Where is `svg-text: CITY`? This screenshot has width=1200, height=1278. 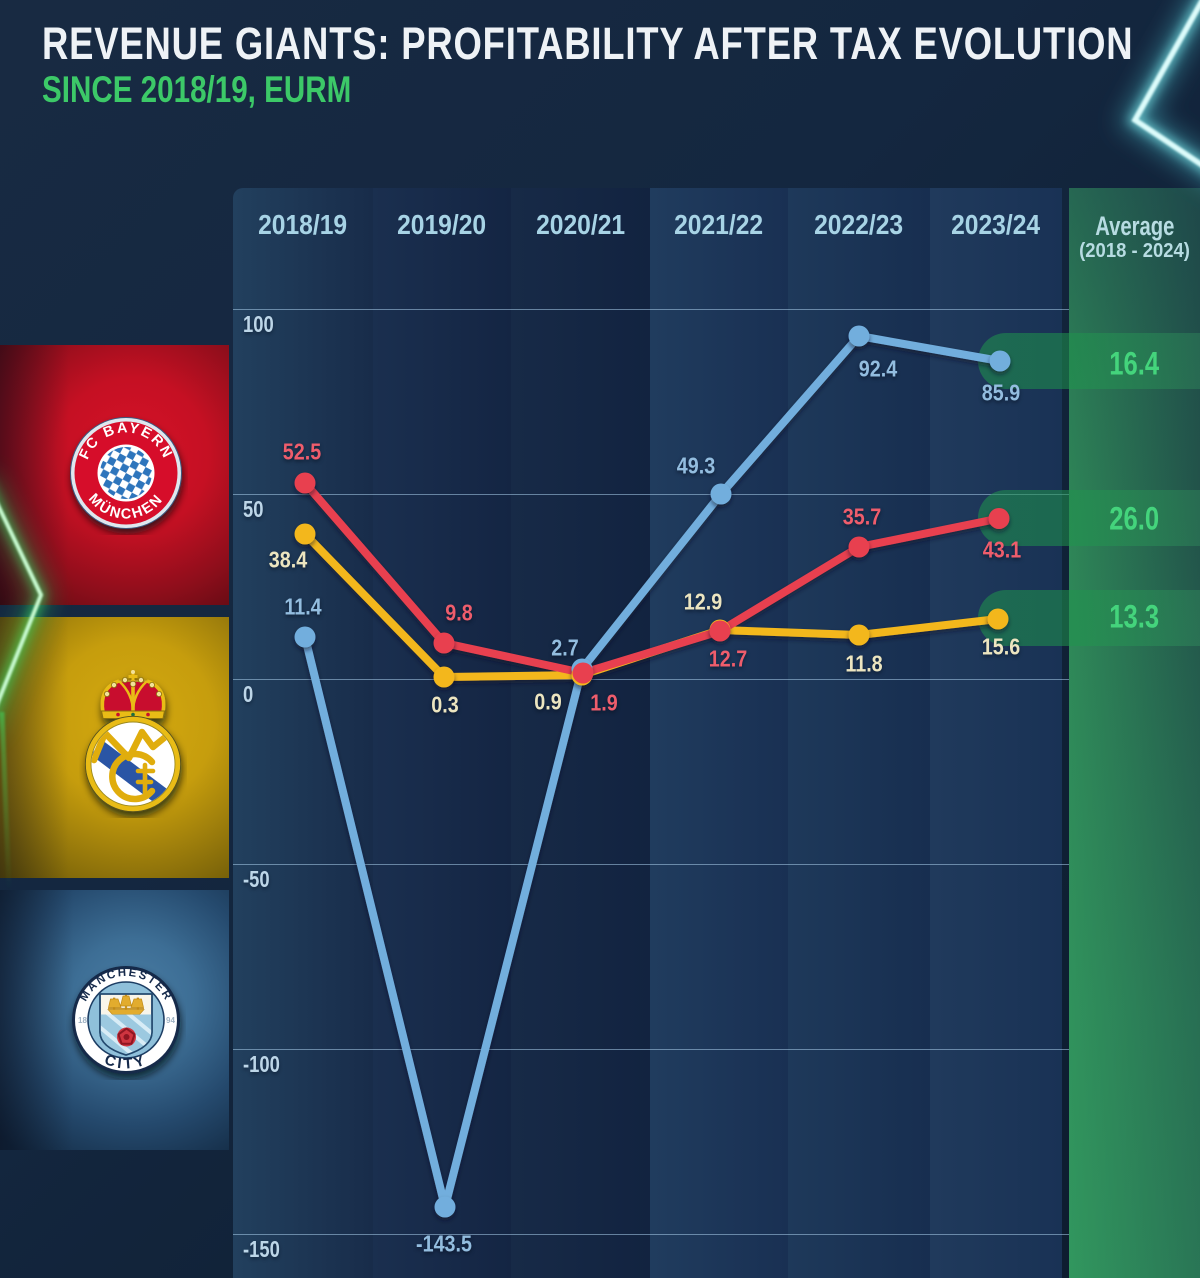
svg-text: CITY is located at coordinates (125, 1062).